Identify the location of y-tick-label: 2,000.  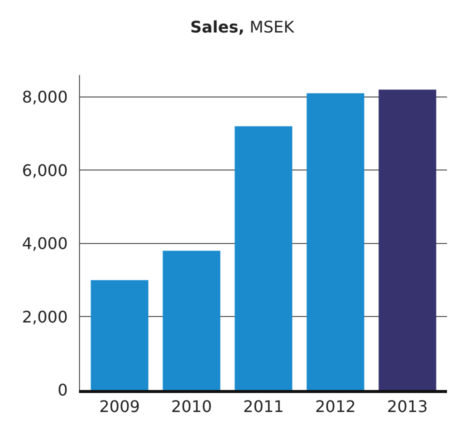
(45, 316).